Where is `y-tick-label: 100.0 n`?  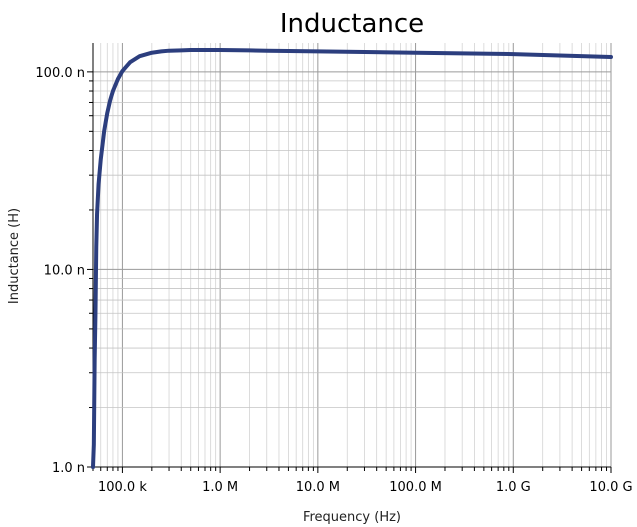
y-tick-label: 100.0 n is located at coordinates (60, 73).